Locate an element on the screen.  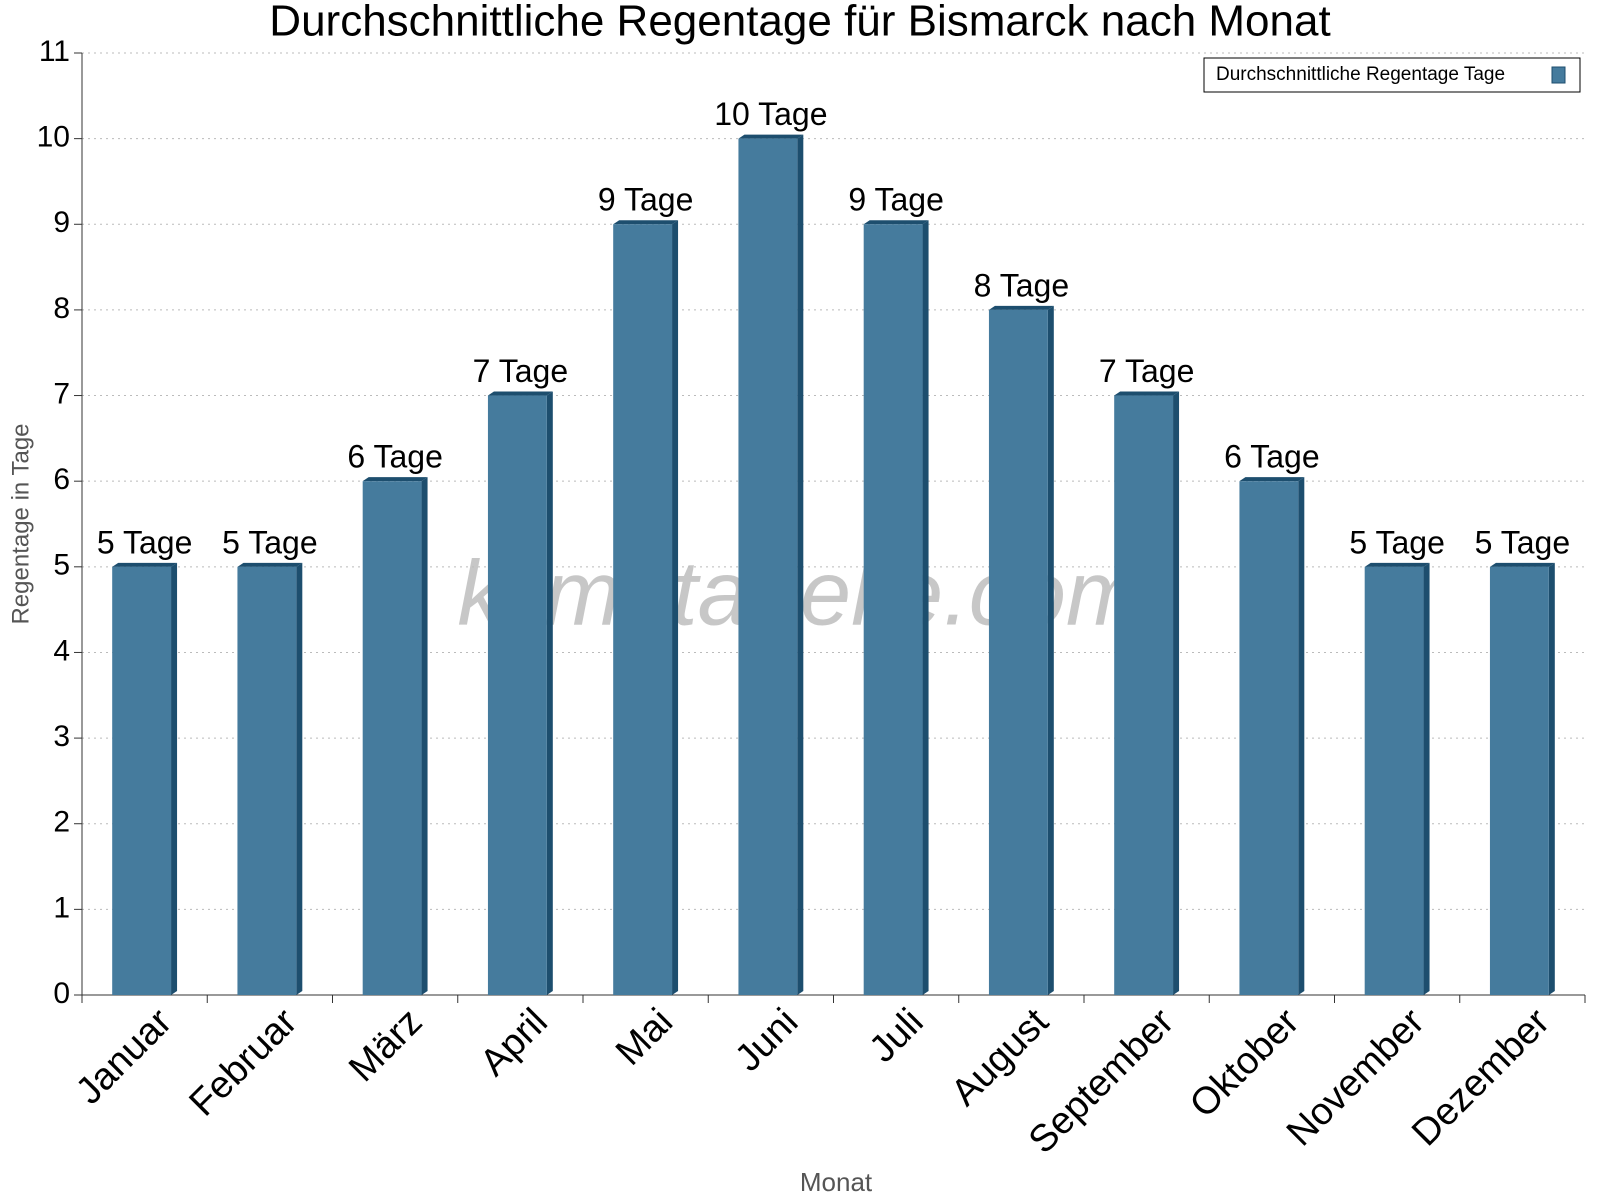
y-tick-label: 0 is located at coordinates (61, 993).